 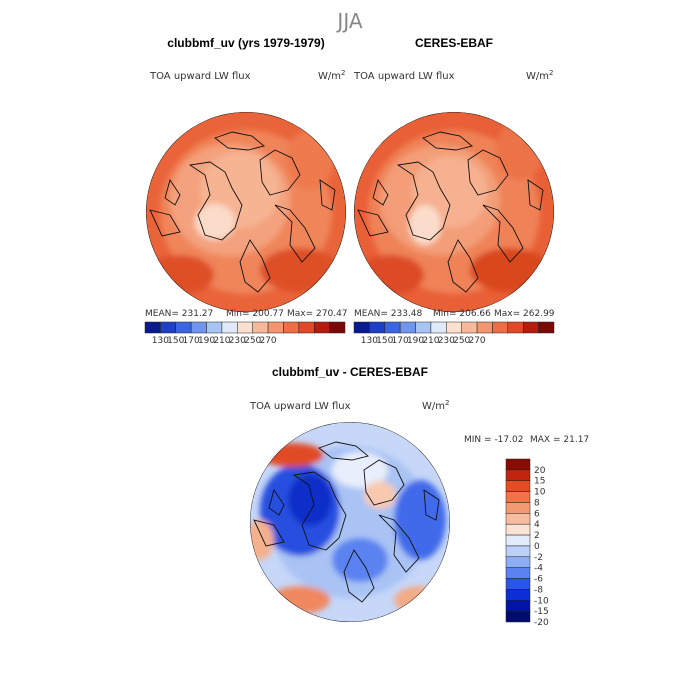 What do you see at coordinates (540, 493) in the screenshot?
I see `colorbar-tick-label: 10` at bounding box center [540, 493].